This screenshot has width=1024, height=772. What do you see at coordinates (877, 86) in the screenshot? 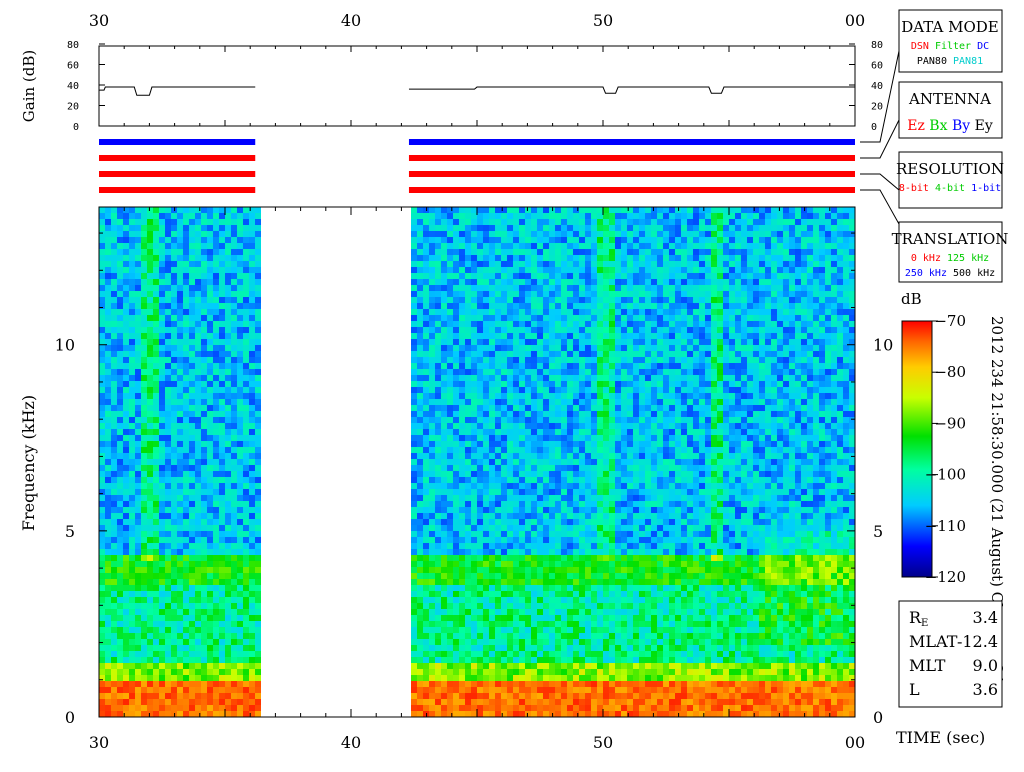
I see `gain-tick-label-right: 40` at bounding box center [877, 86].